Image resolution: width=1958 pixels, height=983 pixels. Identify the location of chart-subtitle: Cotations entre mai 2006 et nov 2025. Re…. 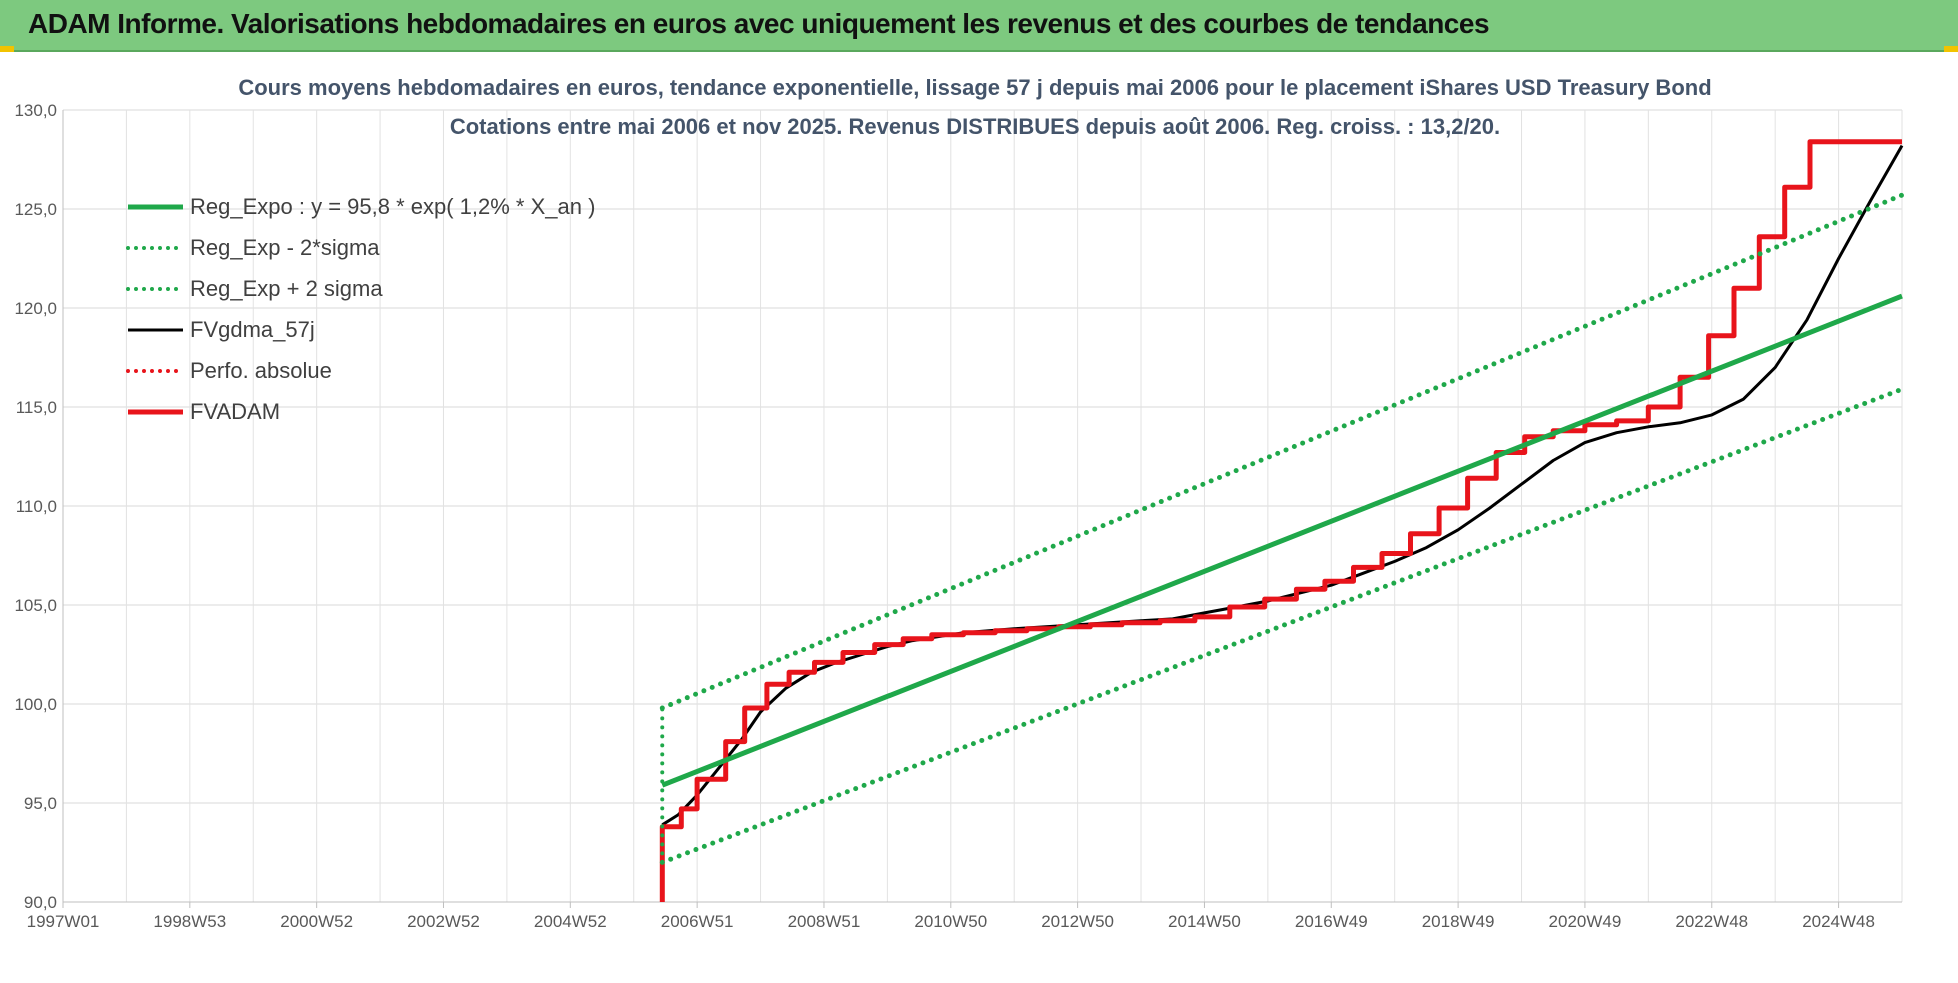
(975, 126).